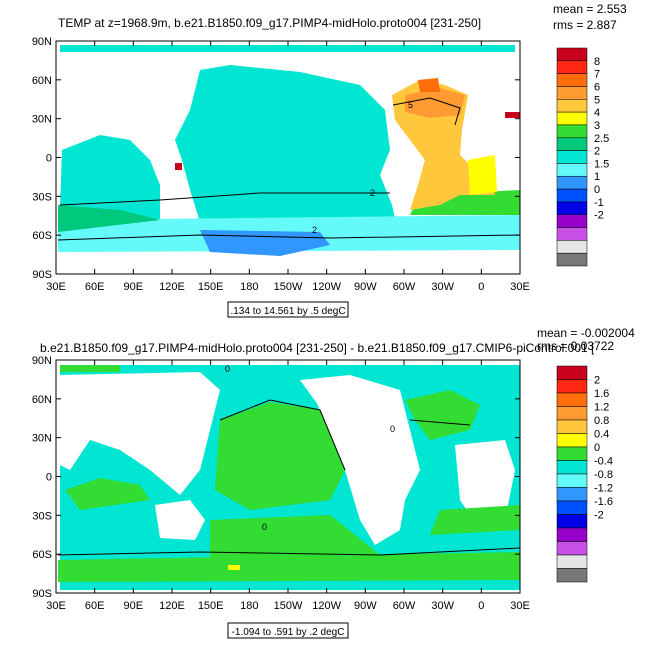  What do you see at coordinates (107, 494) in the screenshot?
I see `panel-2-indian-green` at bounding box center [107, 494].